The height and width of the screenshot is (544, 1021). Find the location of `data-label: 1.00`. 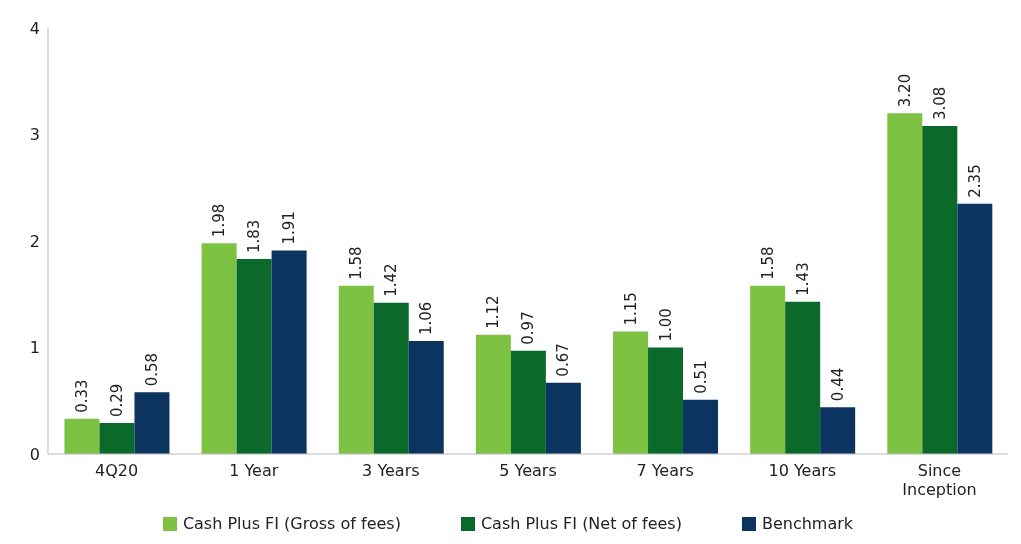

data-label: 1.00 is located at coordinates (665, 325).